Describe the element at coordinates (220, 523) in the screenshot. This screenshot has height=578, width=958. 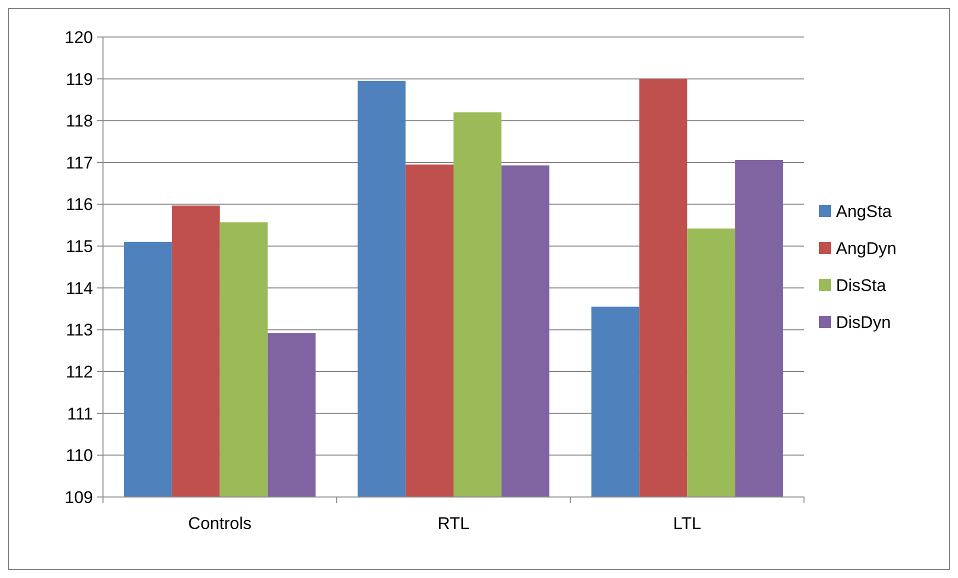
I see `x-tick-label: Controls` at that location.